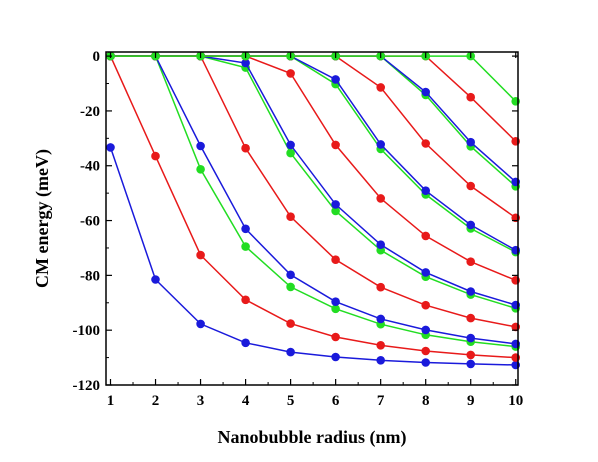 Image resolution: width=598 pixels, height=462 pixels. I want to click on y-tick-label: 0, so click(97, 57).